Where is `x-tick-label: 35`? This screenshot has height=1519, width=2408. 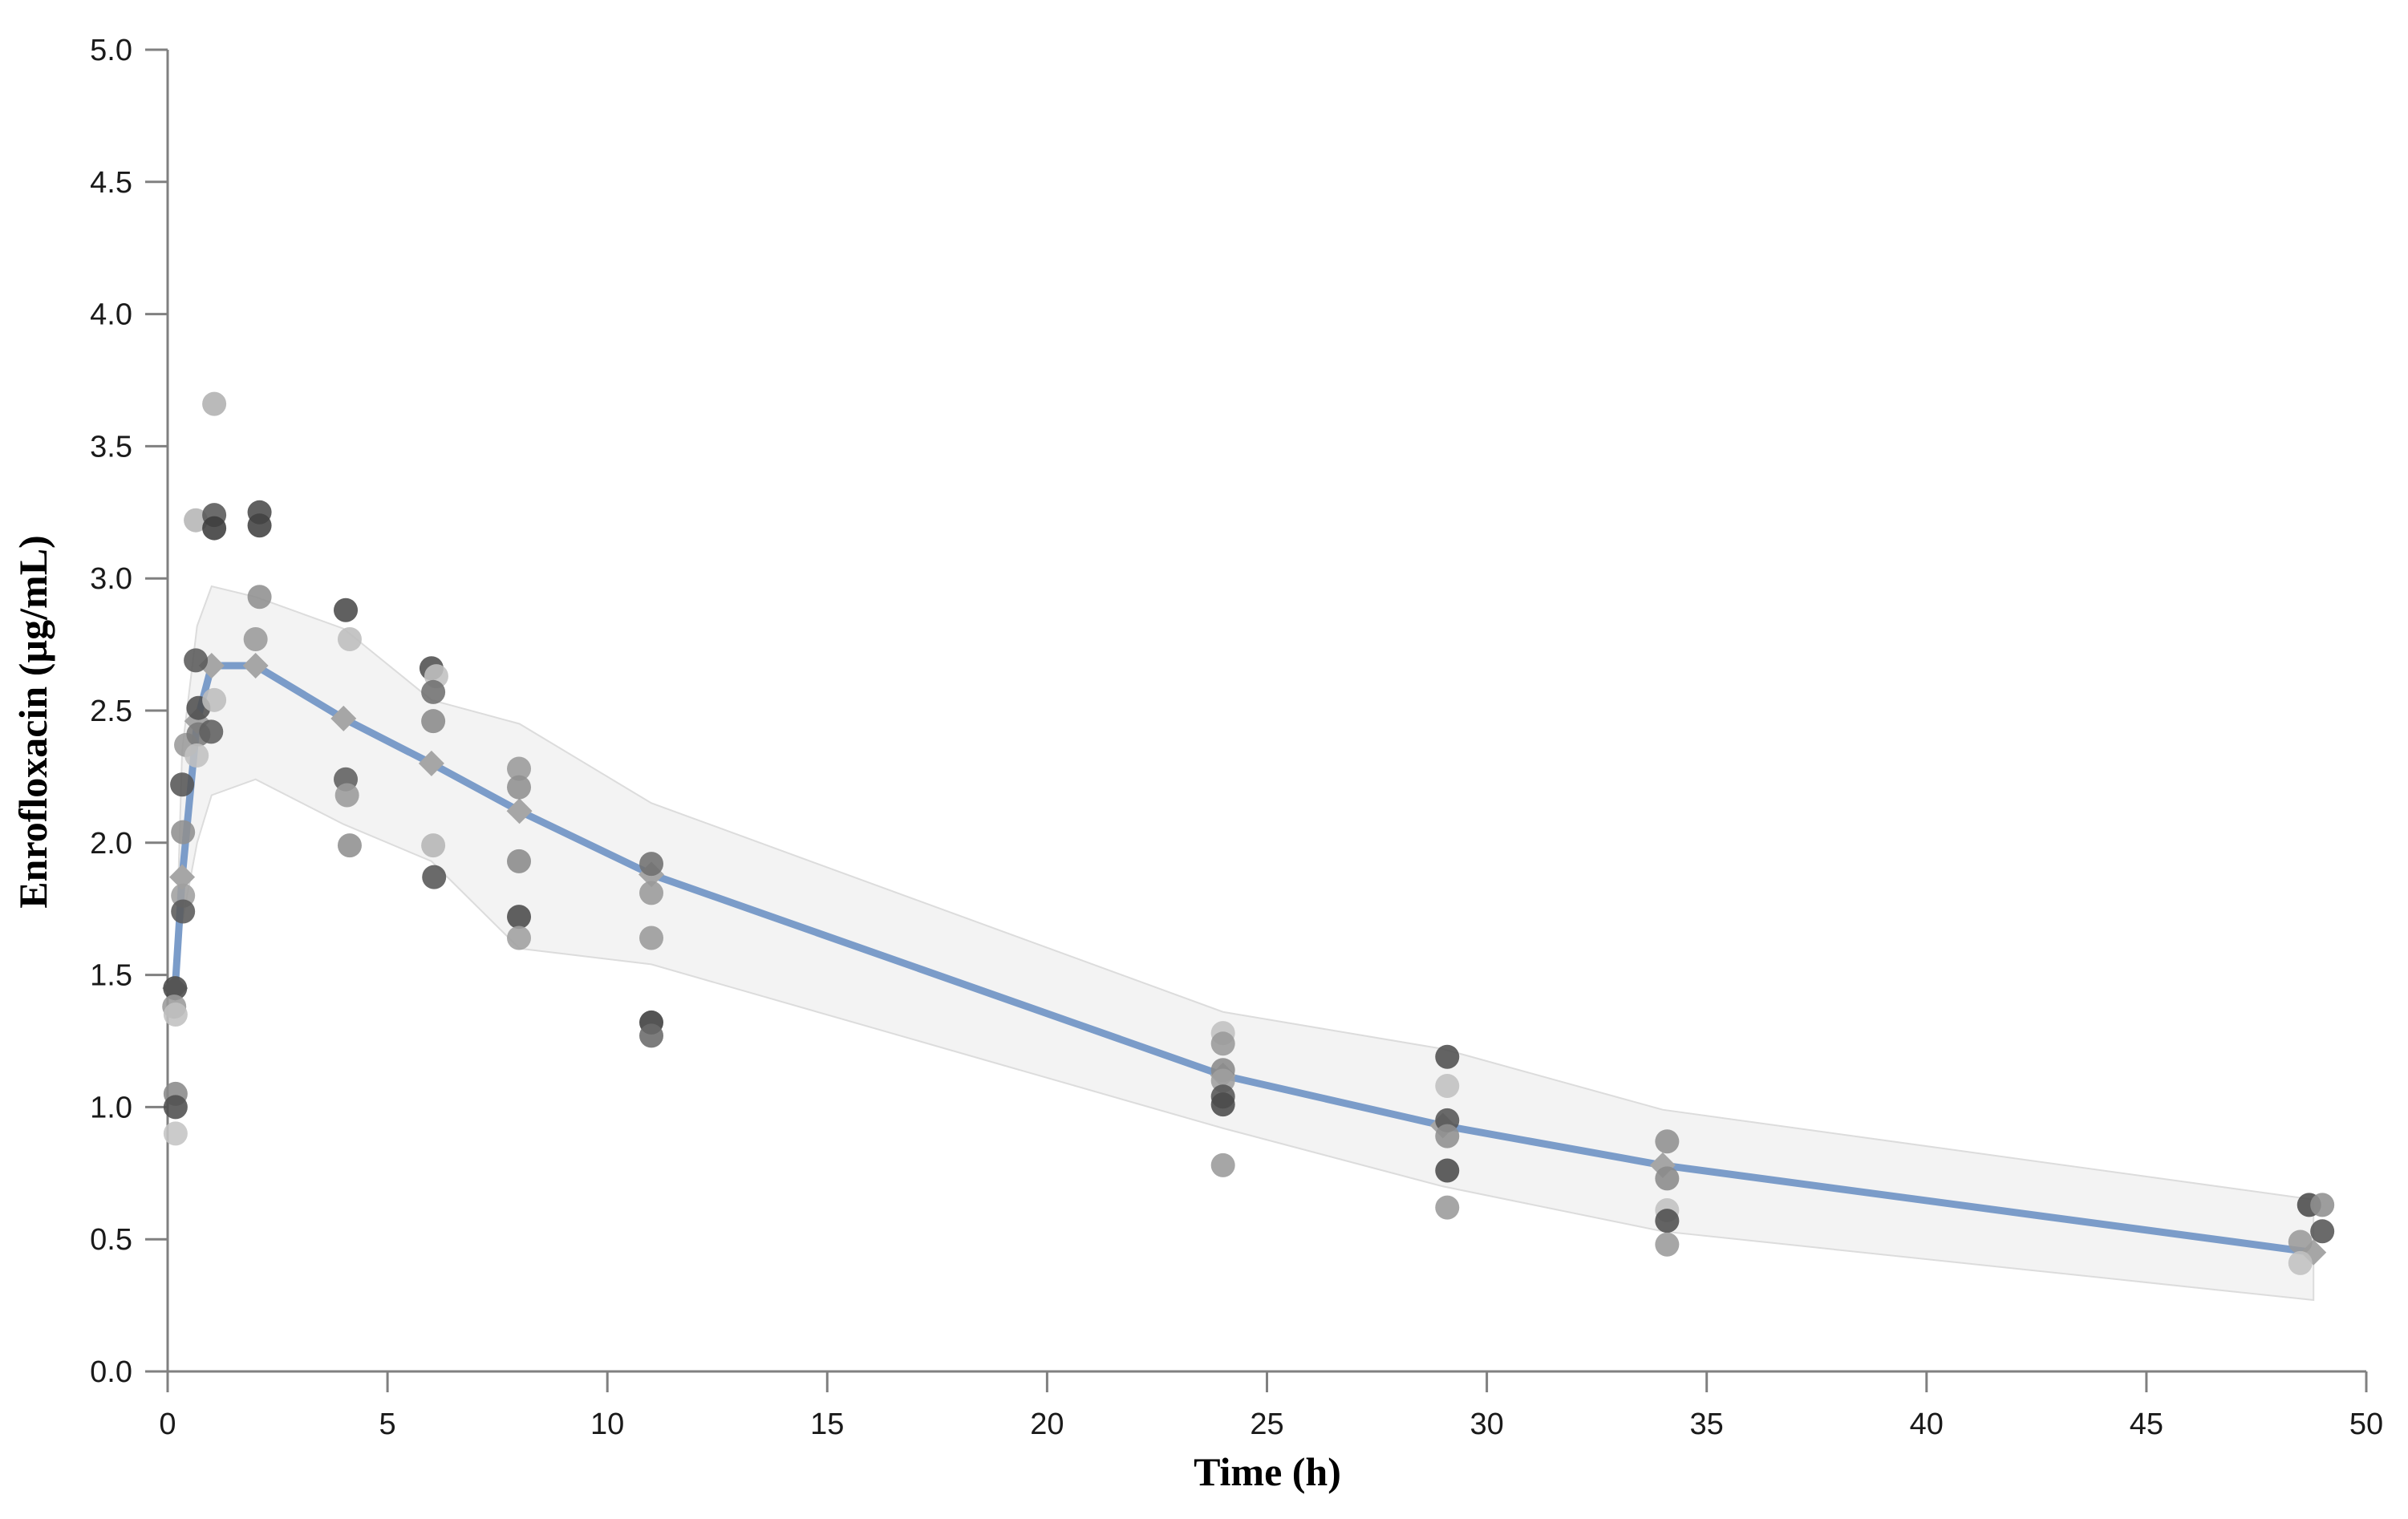 x-tick-label: 35 is located at coordinates (1707, 1424).